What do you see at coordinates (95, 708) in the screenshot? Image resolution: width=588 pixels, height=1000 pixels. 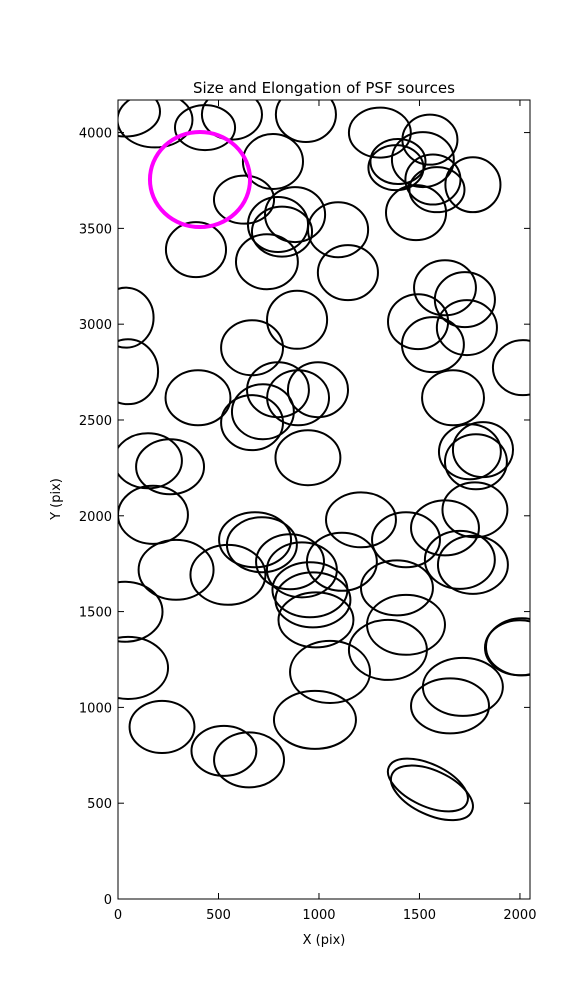 I see `y-tick-label: 1000` at bounding box center [95, 708].